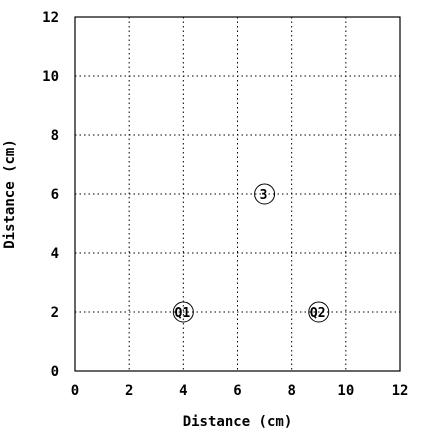 The width and height of the screenshot is (438, 433). I want to click on data-point: 3, so click(265, 194).